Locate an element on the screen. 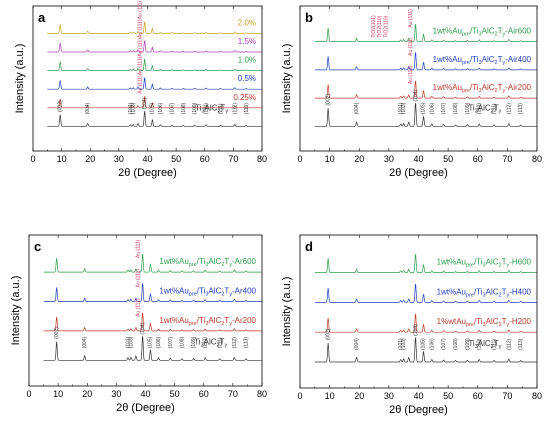 This screenshot has width=550, height=439. x-tick-label: 50 is located at coordinates (175, 394).